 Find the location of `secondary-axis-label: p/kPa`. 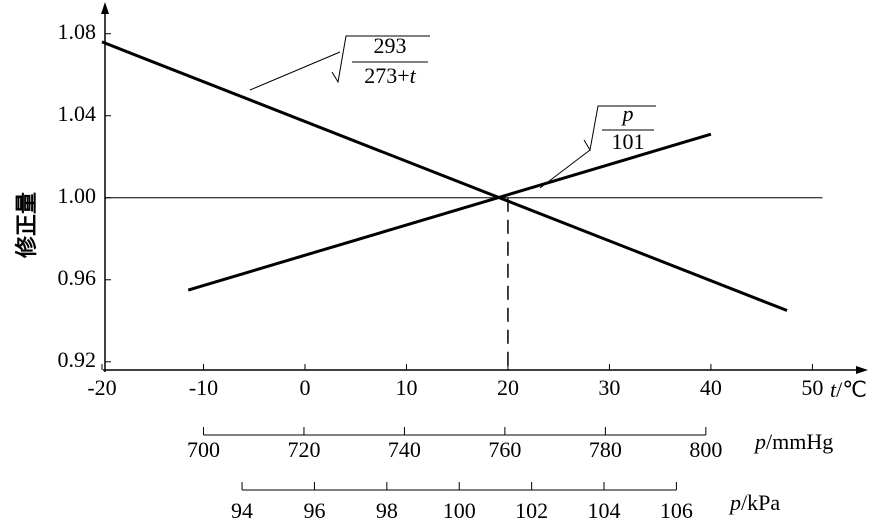

secondary-axis-label: p/kPa is located at coordinates (754, 502).